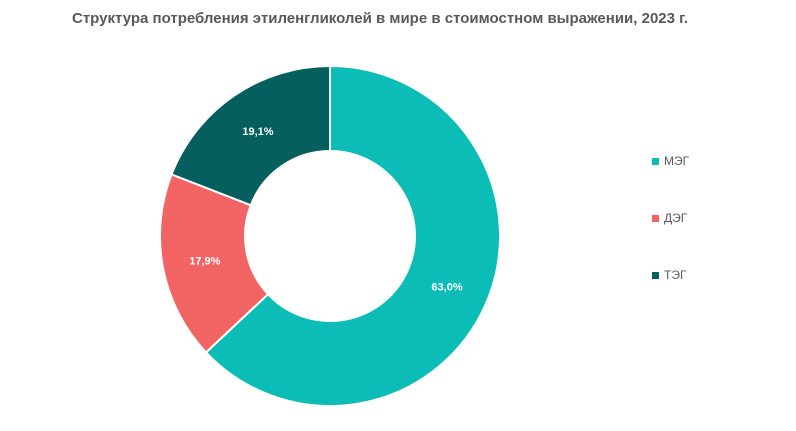 The width and height of the screenshot is (796, 431). What do you see at coordinates (655, 275) in the screenshot?
I see `legend-swatch-teg` at bounding box center [655, 275].